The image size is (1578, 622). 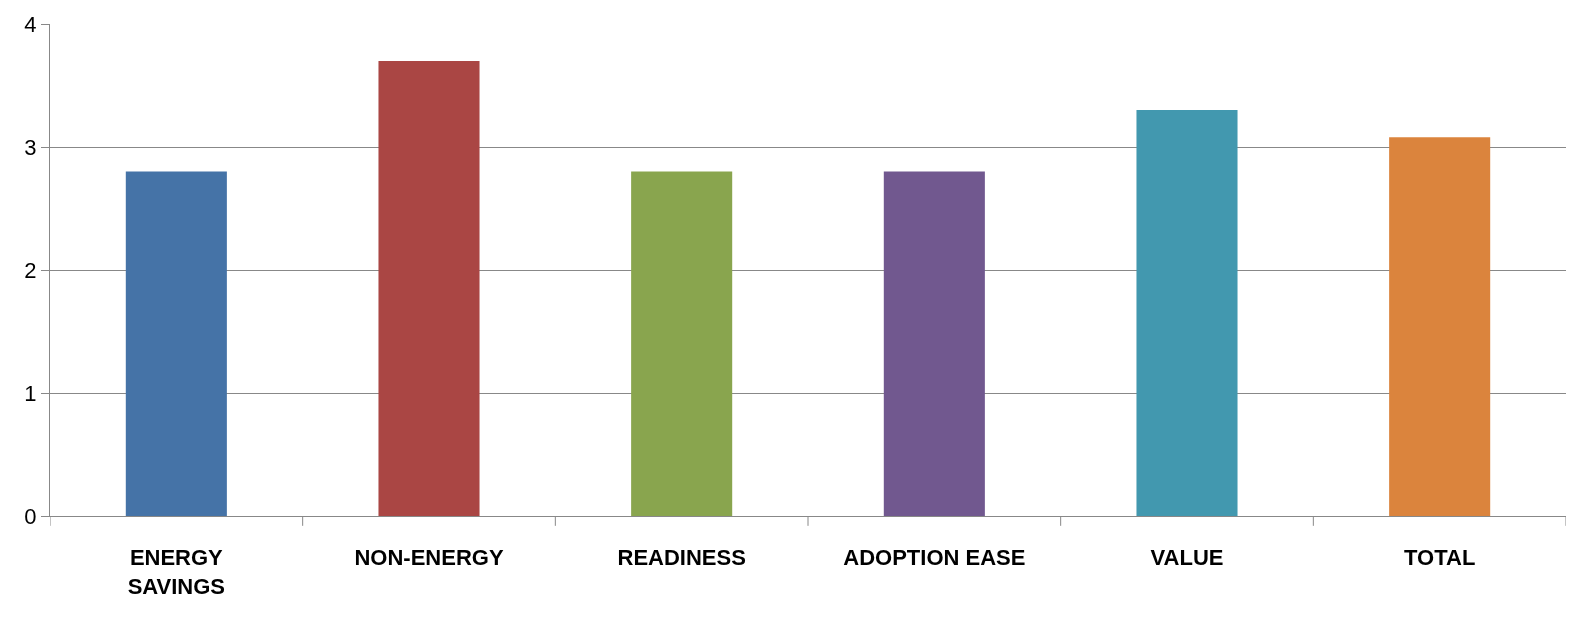 What do you see at coordinates (934, 558) in the screenshot?
I see `x-tick-label: ADOPTION EASE` at bounding box center [934, 558].